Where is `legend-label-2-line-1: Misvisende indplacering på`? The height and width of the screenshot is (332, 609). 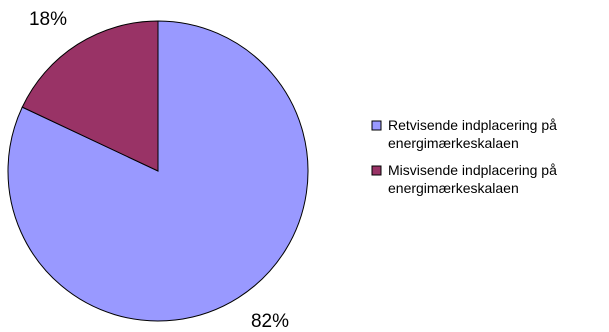 legend-label-2-line-1: Misvisende indplacering på is located at coordinates (472, 170).